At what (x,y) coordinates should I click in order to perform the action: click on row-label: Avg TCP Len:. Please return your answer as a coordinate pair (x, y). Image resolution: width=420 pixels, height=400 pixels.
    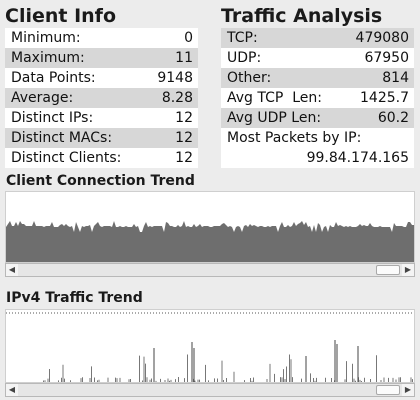
    Looking at the image, I should click on (274, 98).